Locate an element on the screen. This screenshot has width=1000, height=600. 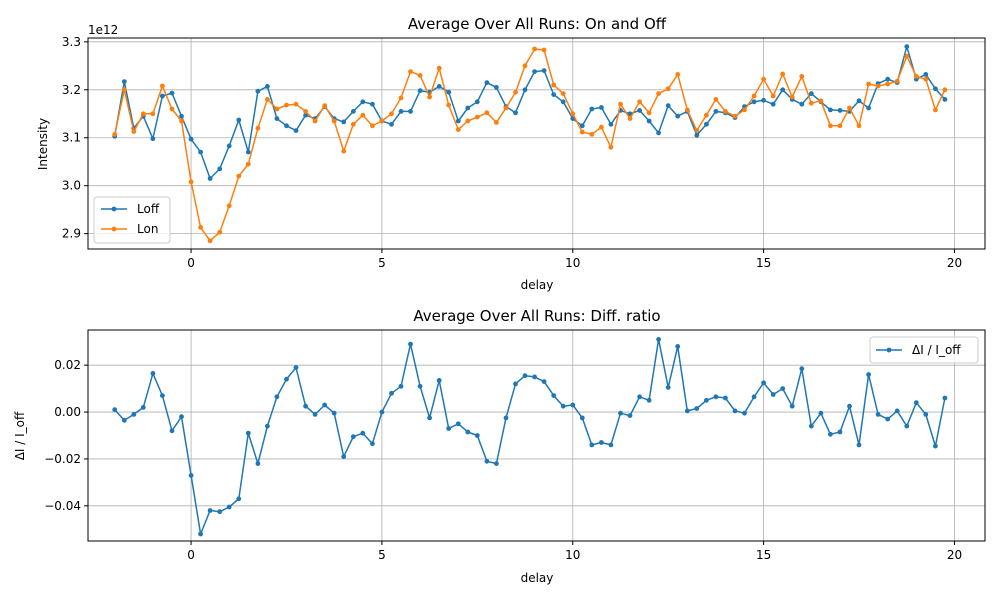
y-tick-label: 3.0 is located at coordinates (71, 186).